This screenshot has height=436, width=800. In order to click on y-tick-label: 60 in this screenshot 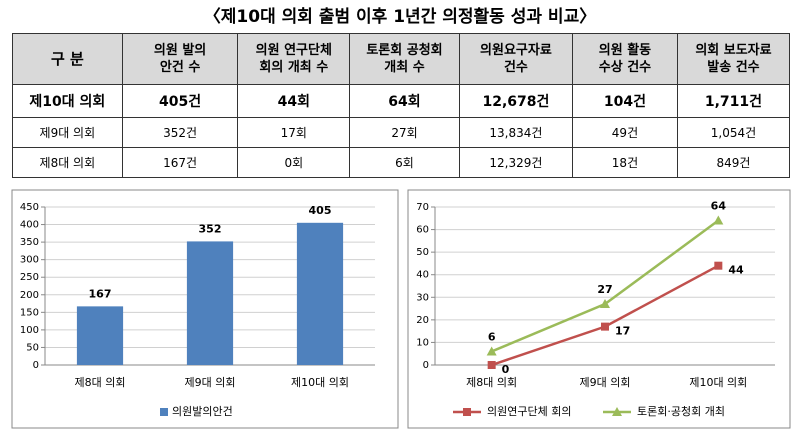, I will do `click(422, 230)`.